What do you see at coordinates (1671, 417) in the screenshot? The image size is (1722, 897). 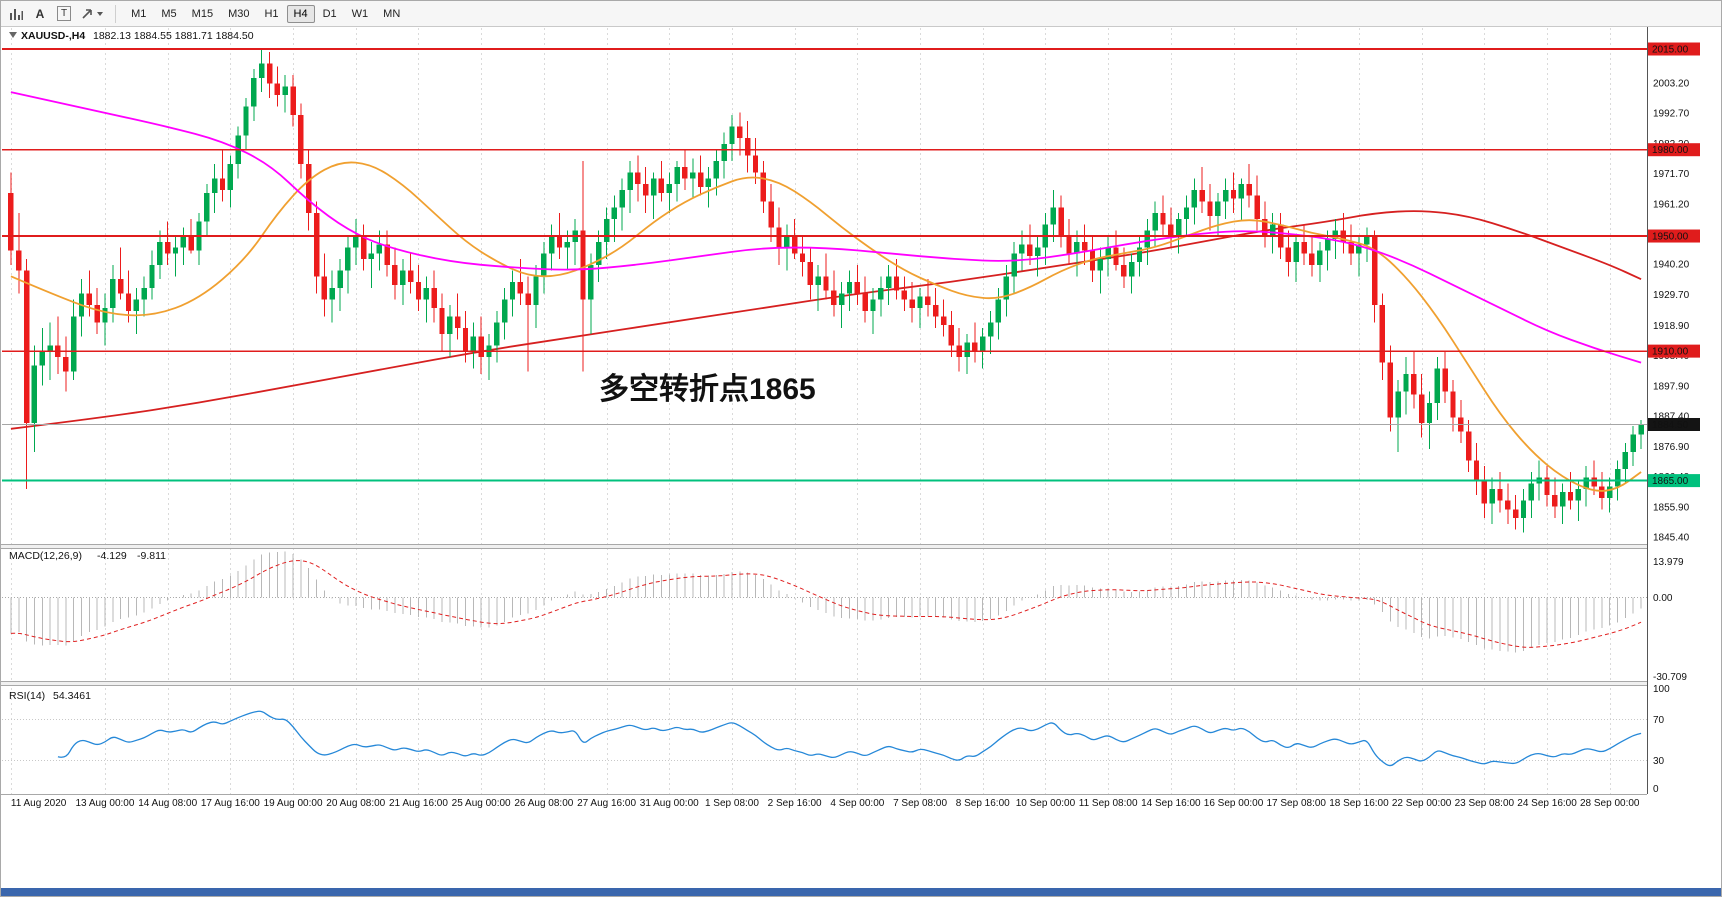 I see `price-tick: 1887.40` at bounding box center [1671, 417].